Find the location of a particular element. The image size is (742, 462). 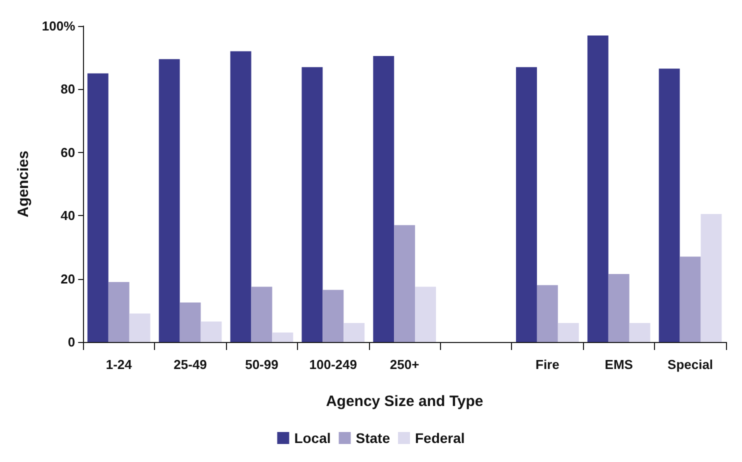

y-axis-title: Agencies is located at coordinates (23, 184).